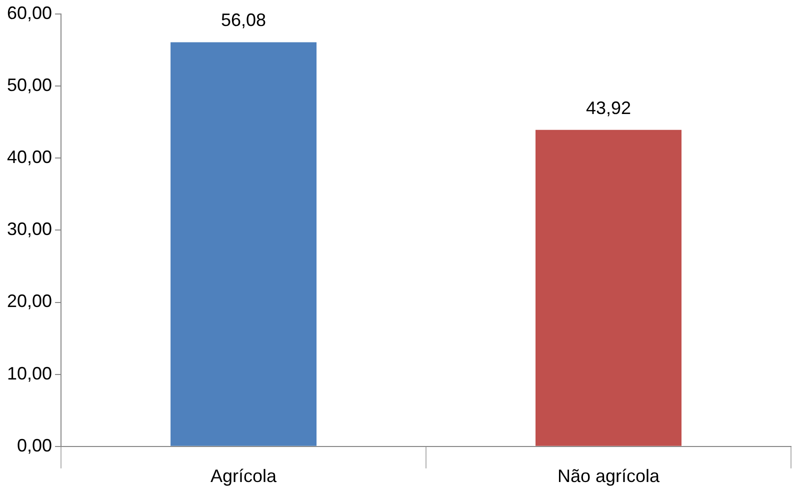  What do you see at coordinates (29, 12) in the screenshot?
I see `y-tick-label: 60,00` at bounding box center [29, 12].